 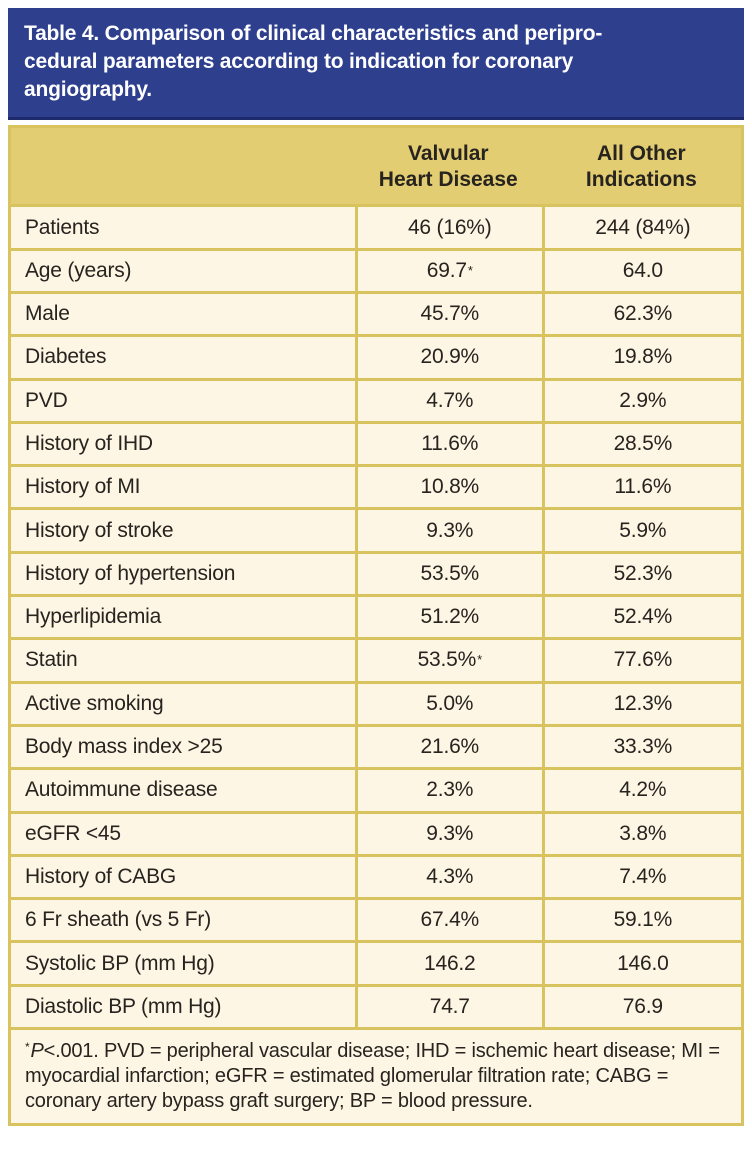 What do you see at coordinates (641, 790) in the screenshot?
I see `value-all-other-indications: 4.2%` at bounding box center [641, 790].